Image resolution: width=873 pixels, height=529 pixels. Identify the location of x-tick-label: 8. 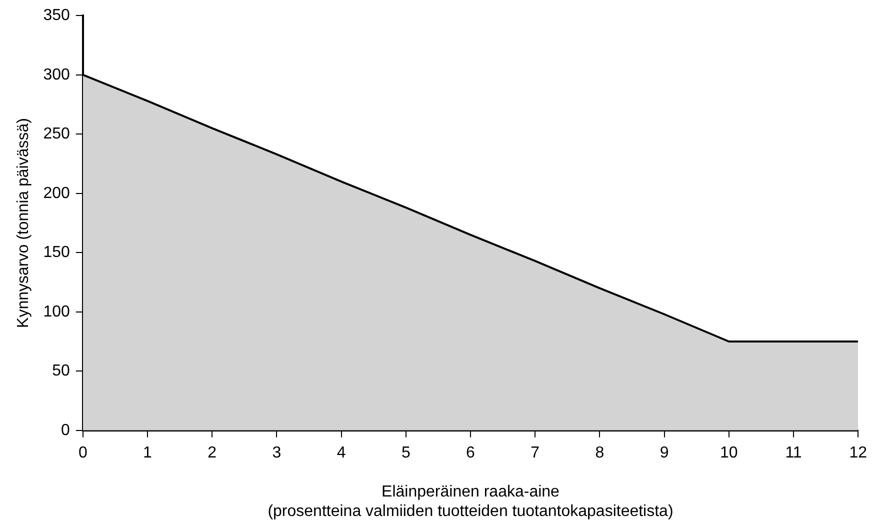
(599, 453).